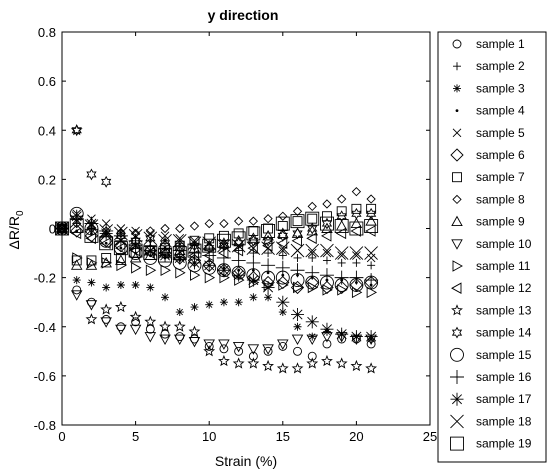 This screenshot has width=550, height=474. I want to click on legend-label: sample 16, so click(504, 377).